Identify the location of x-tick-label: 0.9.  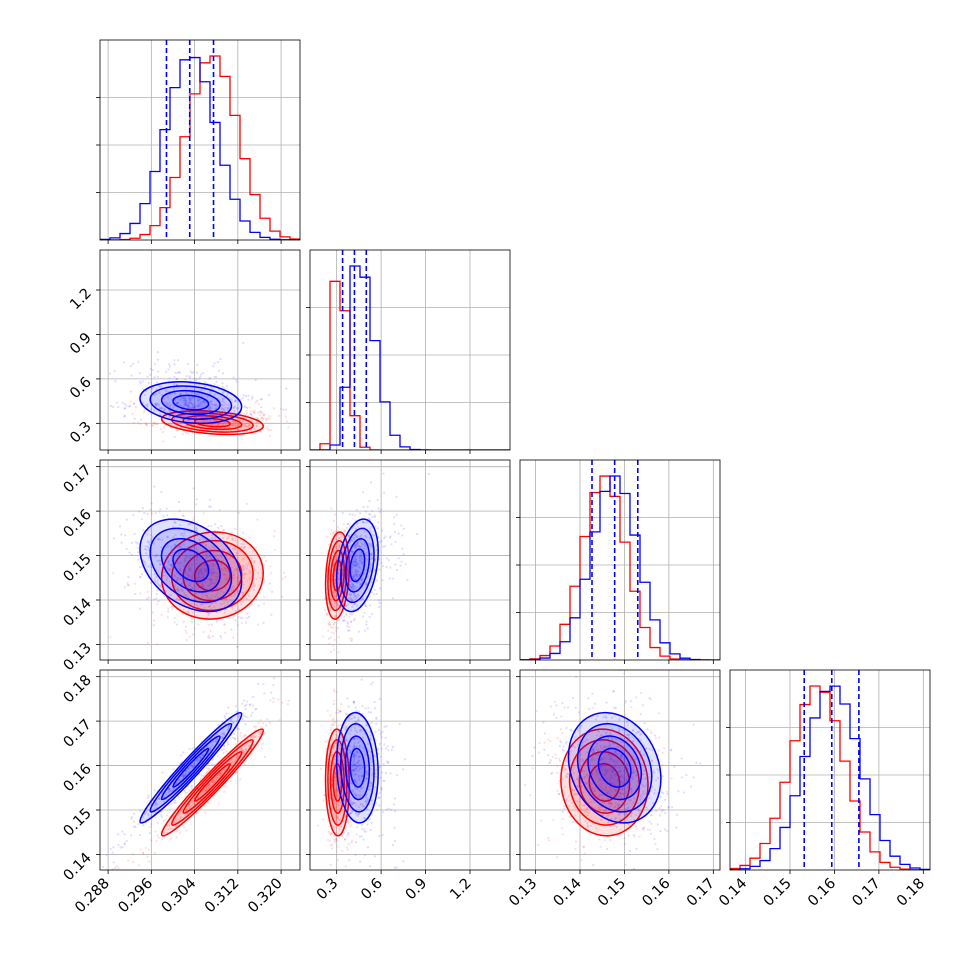
(417, 890).